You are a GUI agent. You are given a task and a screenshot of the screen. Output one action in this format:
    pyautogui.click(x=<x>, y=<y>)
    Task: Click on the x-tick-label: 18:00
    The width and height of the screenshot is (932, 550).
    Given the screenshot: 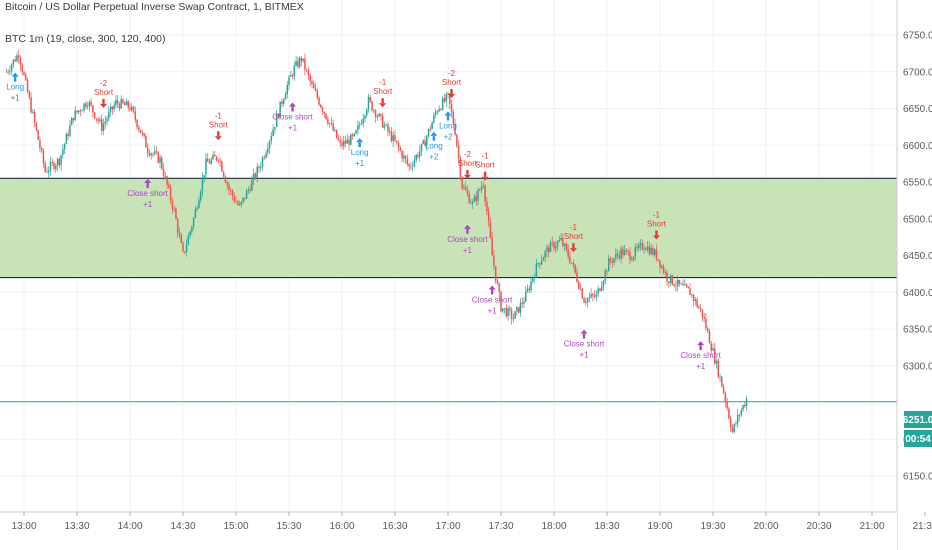 What is the action you would take?
    pyautogui.click(x=553, y=526)
    